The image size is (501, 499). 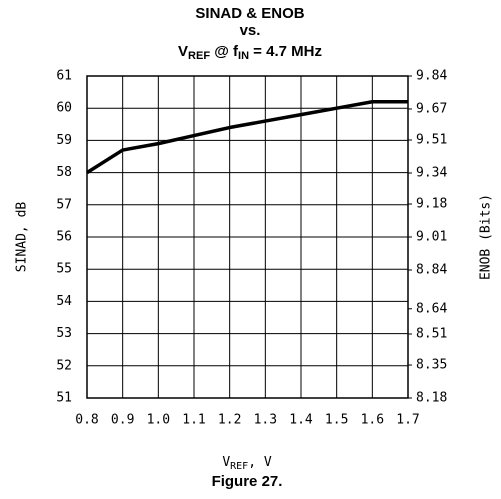 What do you see at coordinates (285, 51) in the screenshot?
I see `title-part: = 4.7 MHz` at bounding box center [285, 51].